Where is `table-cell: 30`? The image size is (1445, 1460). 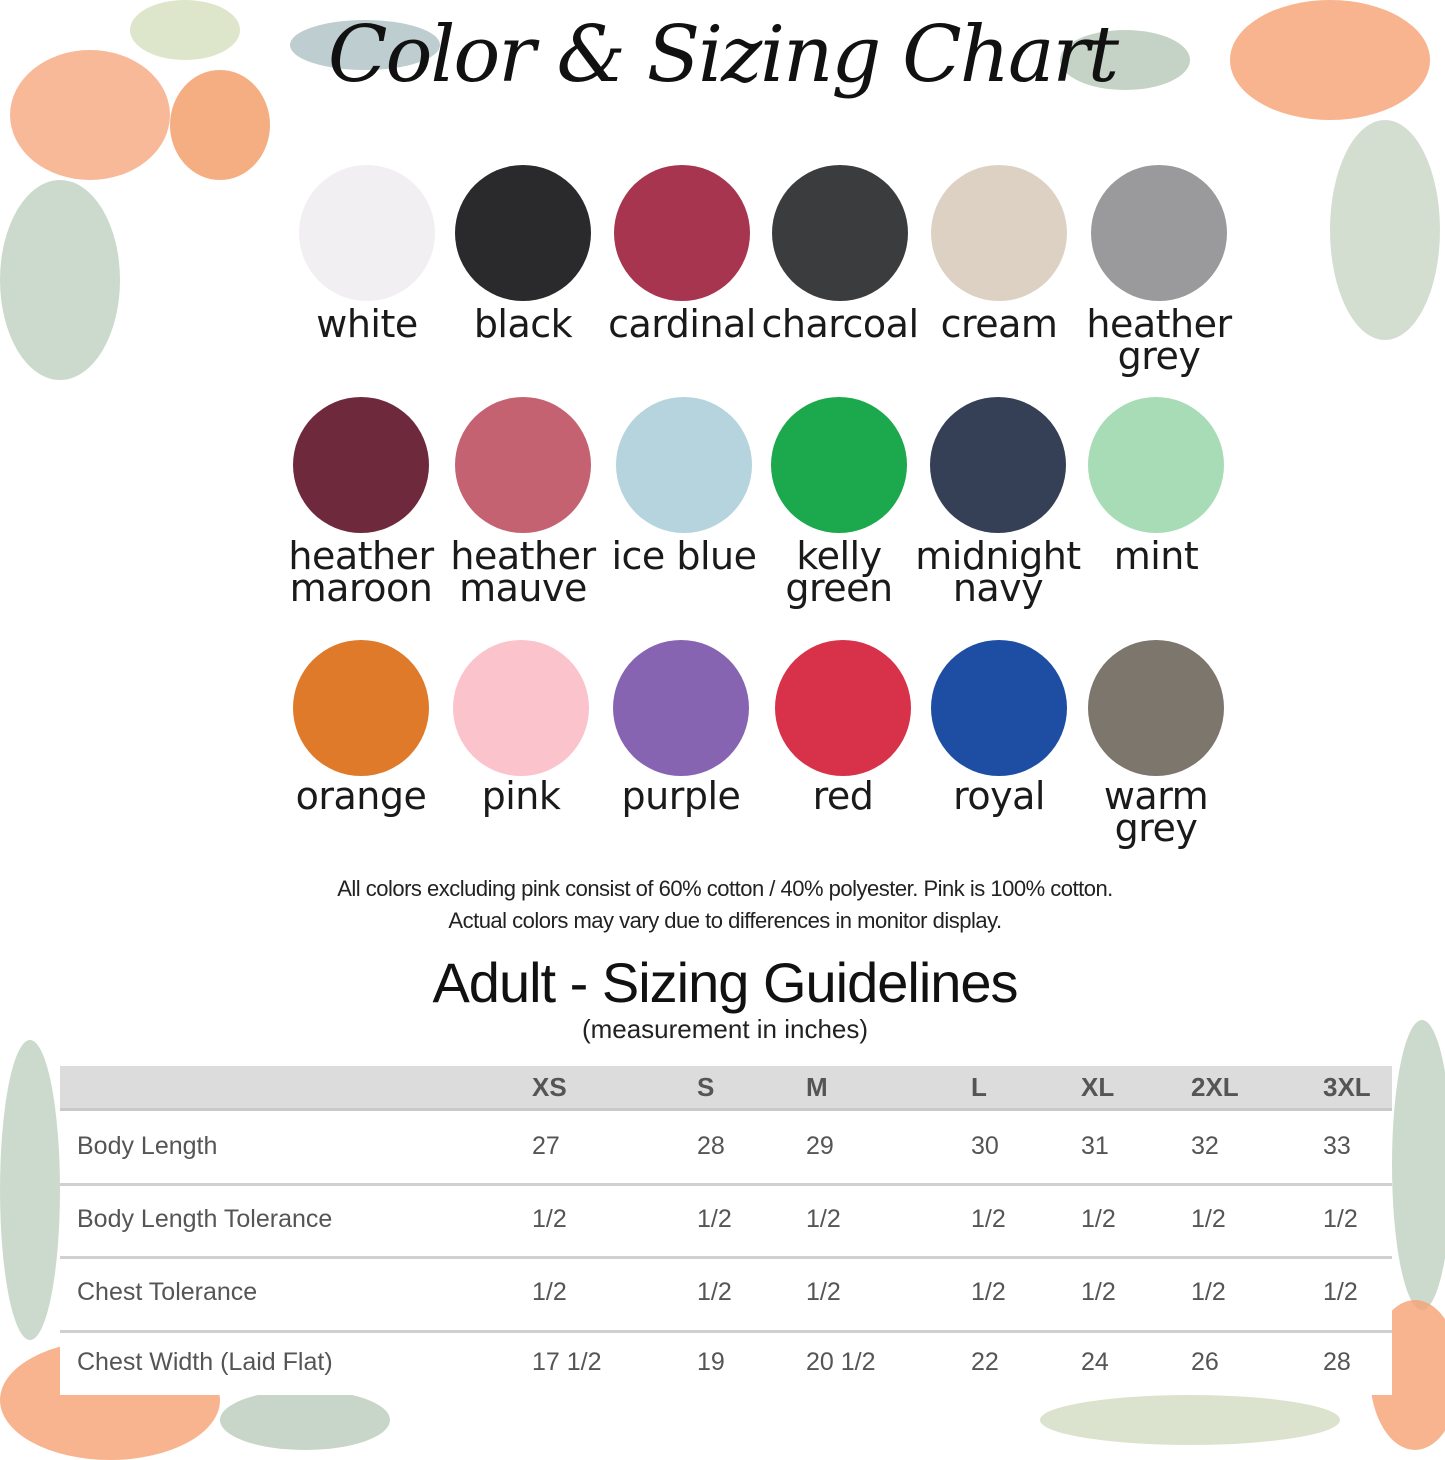
table-cell: 30 is located at coordinates (985, 1146).